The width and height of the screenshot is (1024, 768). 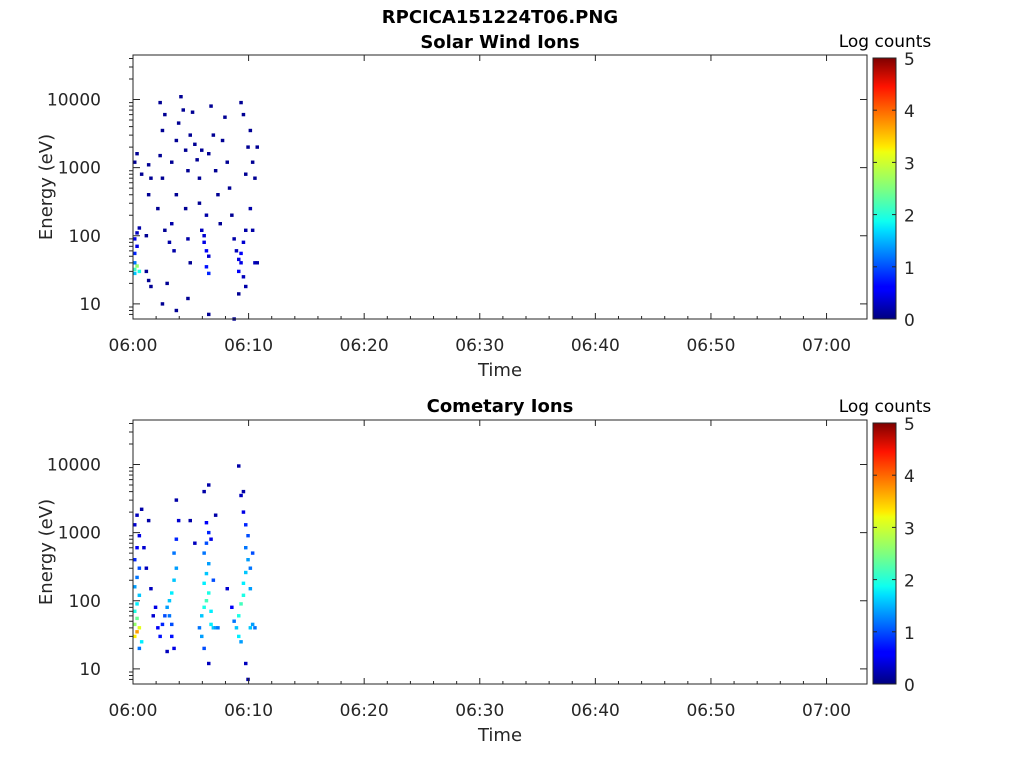 I want to click on y-tick-label: 10000, so click(x=74, y=101).